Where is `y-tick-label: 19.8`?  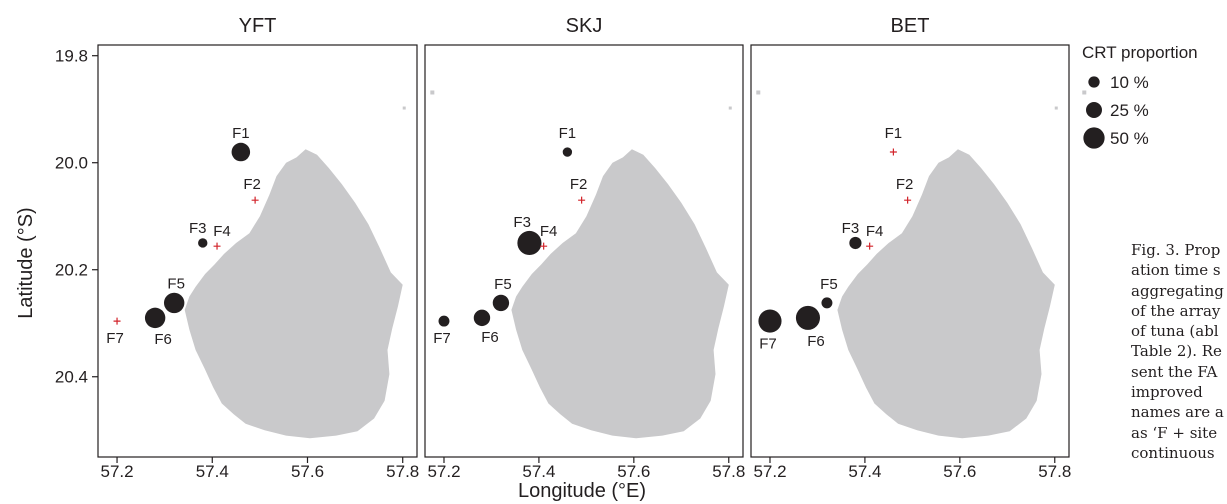 y-tick-label: 19.8 is located at coordinates (71, 56).